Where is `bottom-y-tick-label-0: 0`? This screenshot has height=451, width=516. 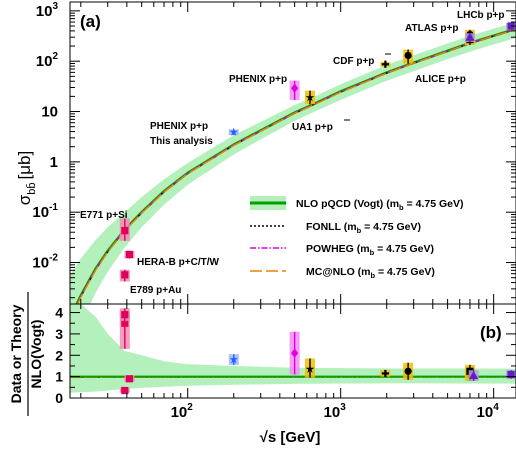
bottom-y-tick-label-0: 0 is located at coordinates (59, 398).